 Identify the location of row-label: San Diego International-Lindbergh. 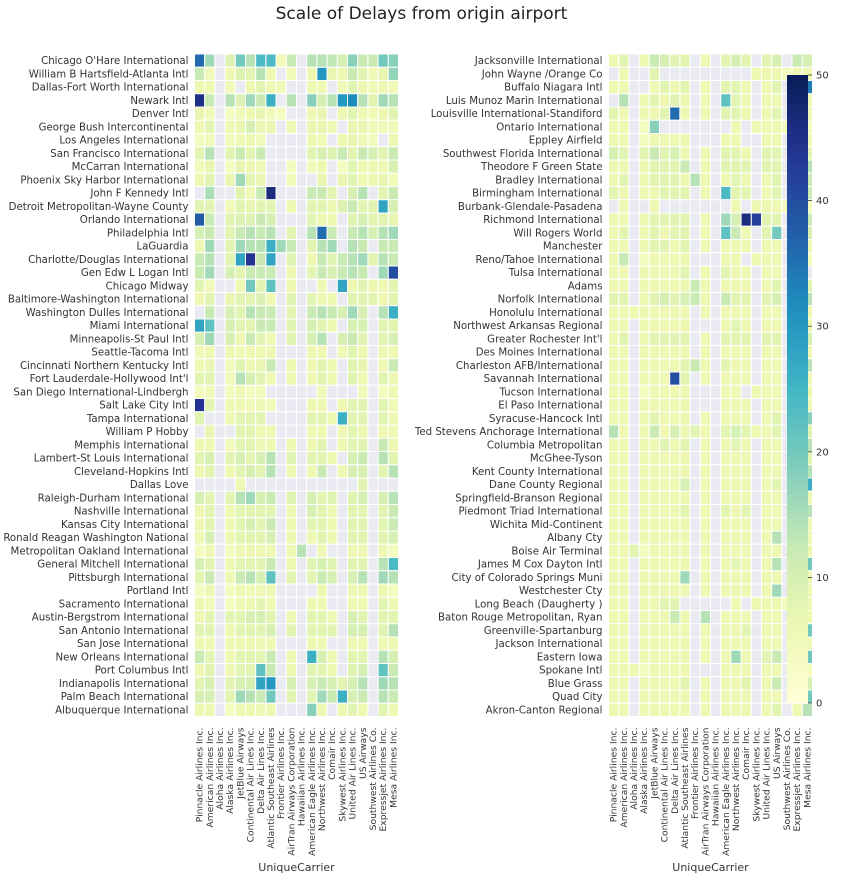
(100, 392).